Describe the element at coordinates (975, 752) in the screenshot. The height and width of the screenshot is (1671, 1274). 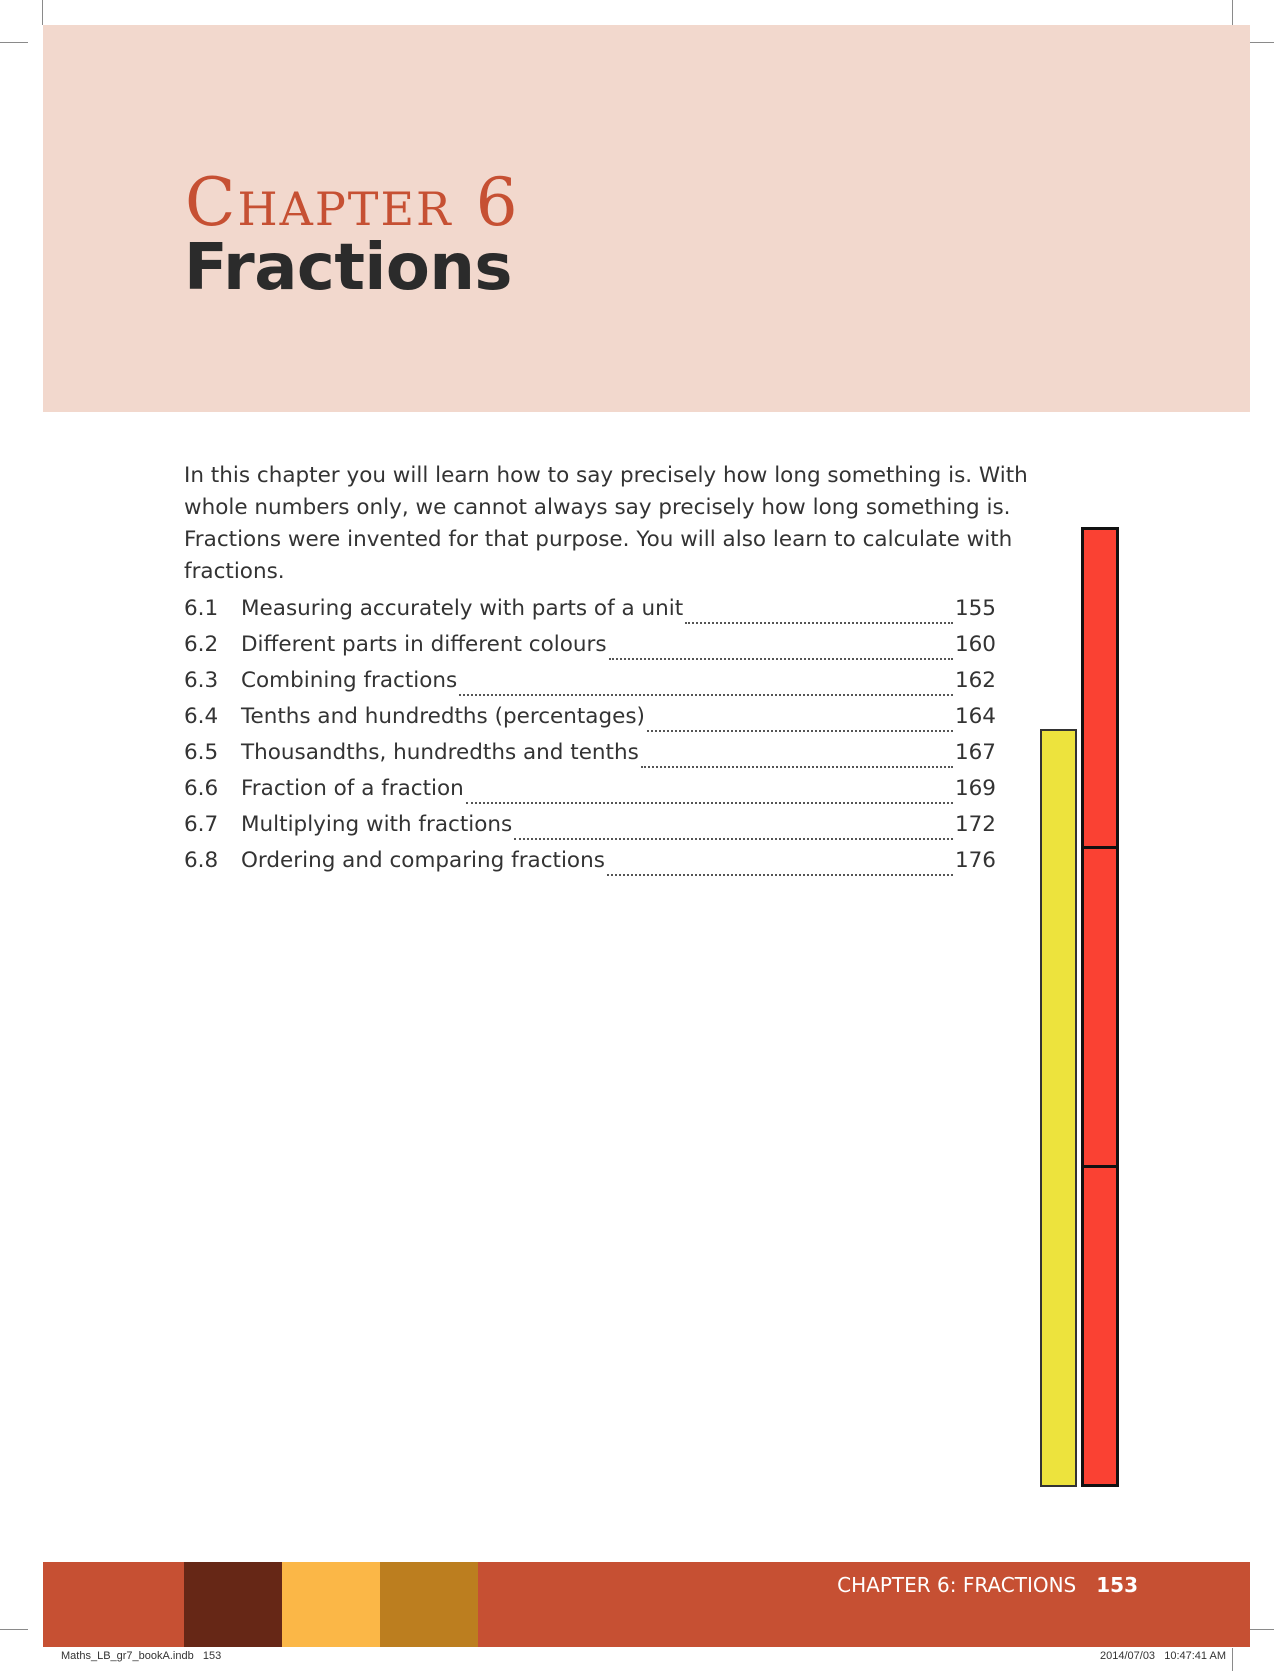
I see `toc-page-number: 167` at that location.